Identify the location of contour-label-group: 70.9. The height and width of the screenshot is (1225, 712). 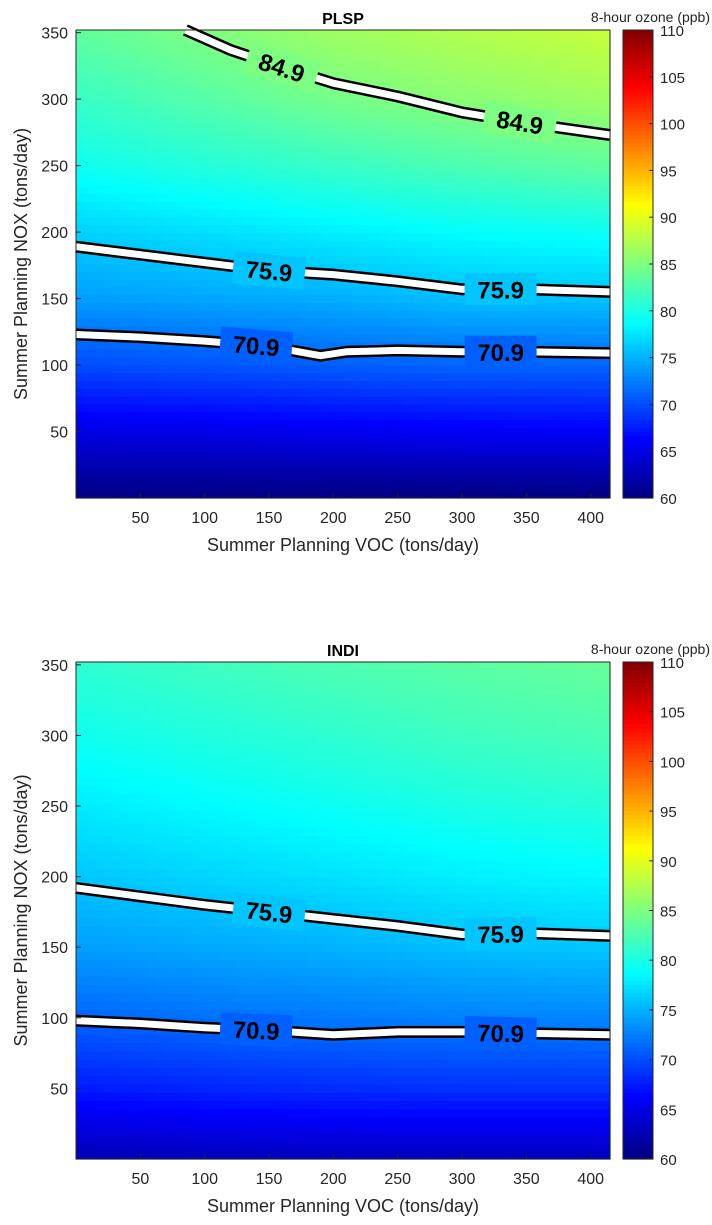
(501, 352).